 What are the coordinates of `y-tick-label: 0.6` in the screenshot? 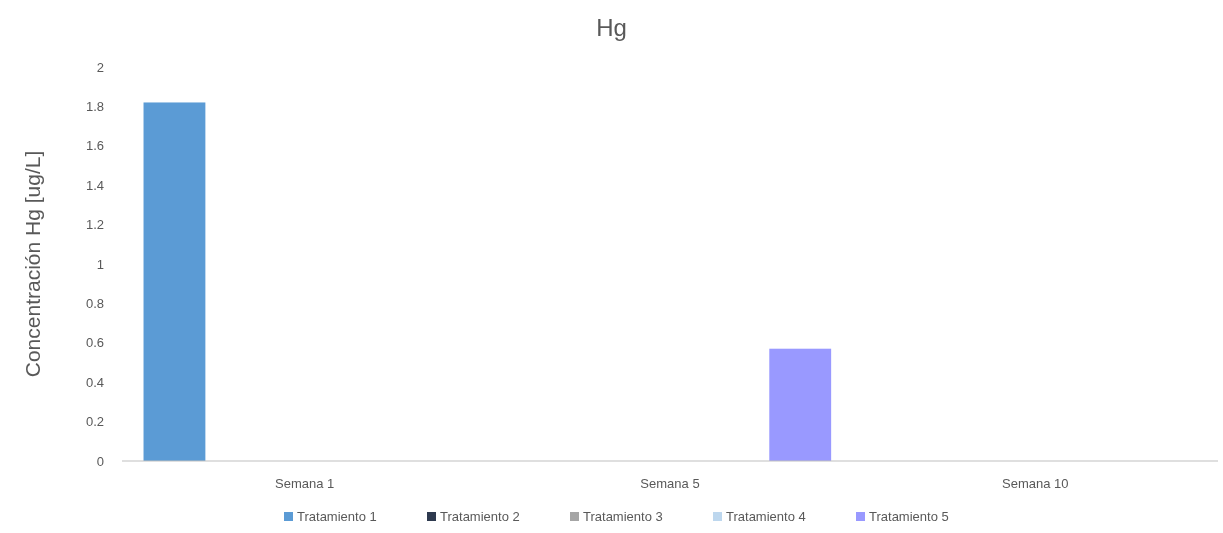 It's located at (94, 343).